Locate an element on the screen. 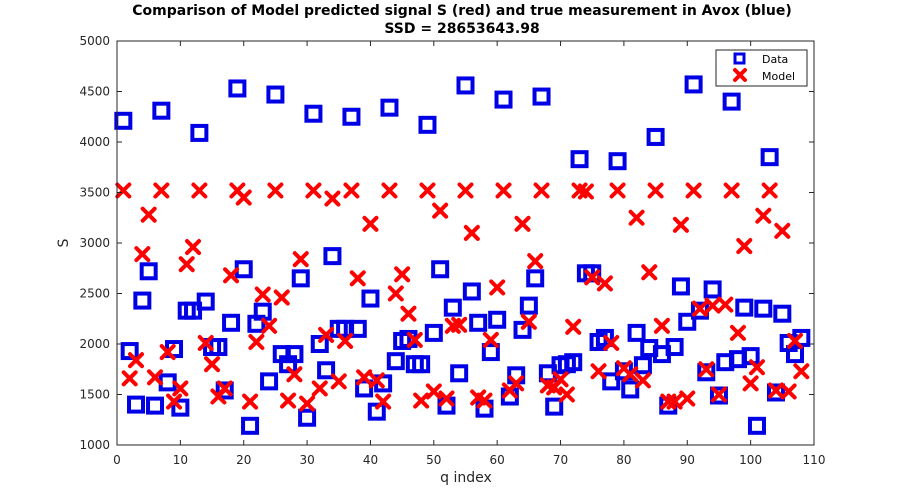 This screenshot has width=900, height=500. y-tick-label: 4000 is located at coordinates (94, 142).